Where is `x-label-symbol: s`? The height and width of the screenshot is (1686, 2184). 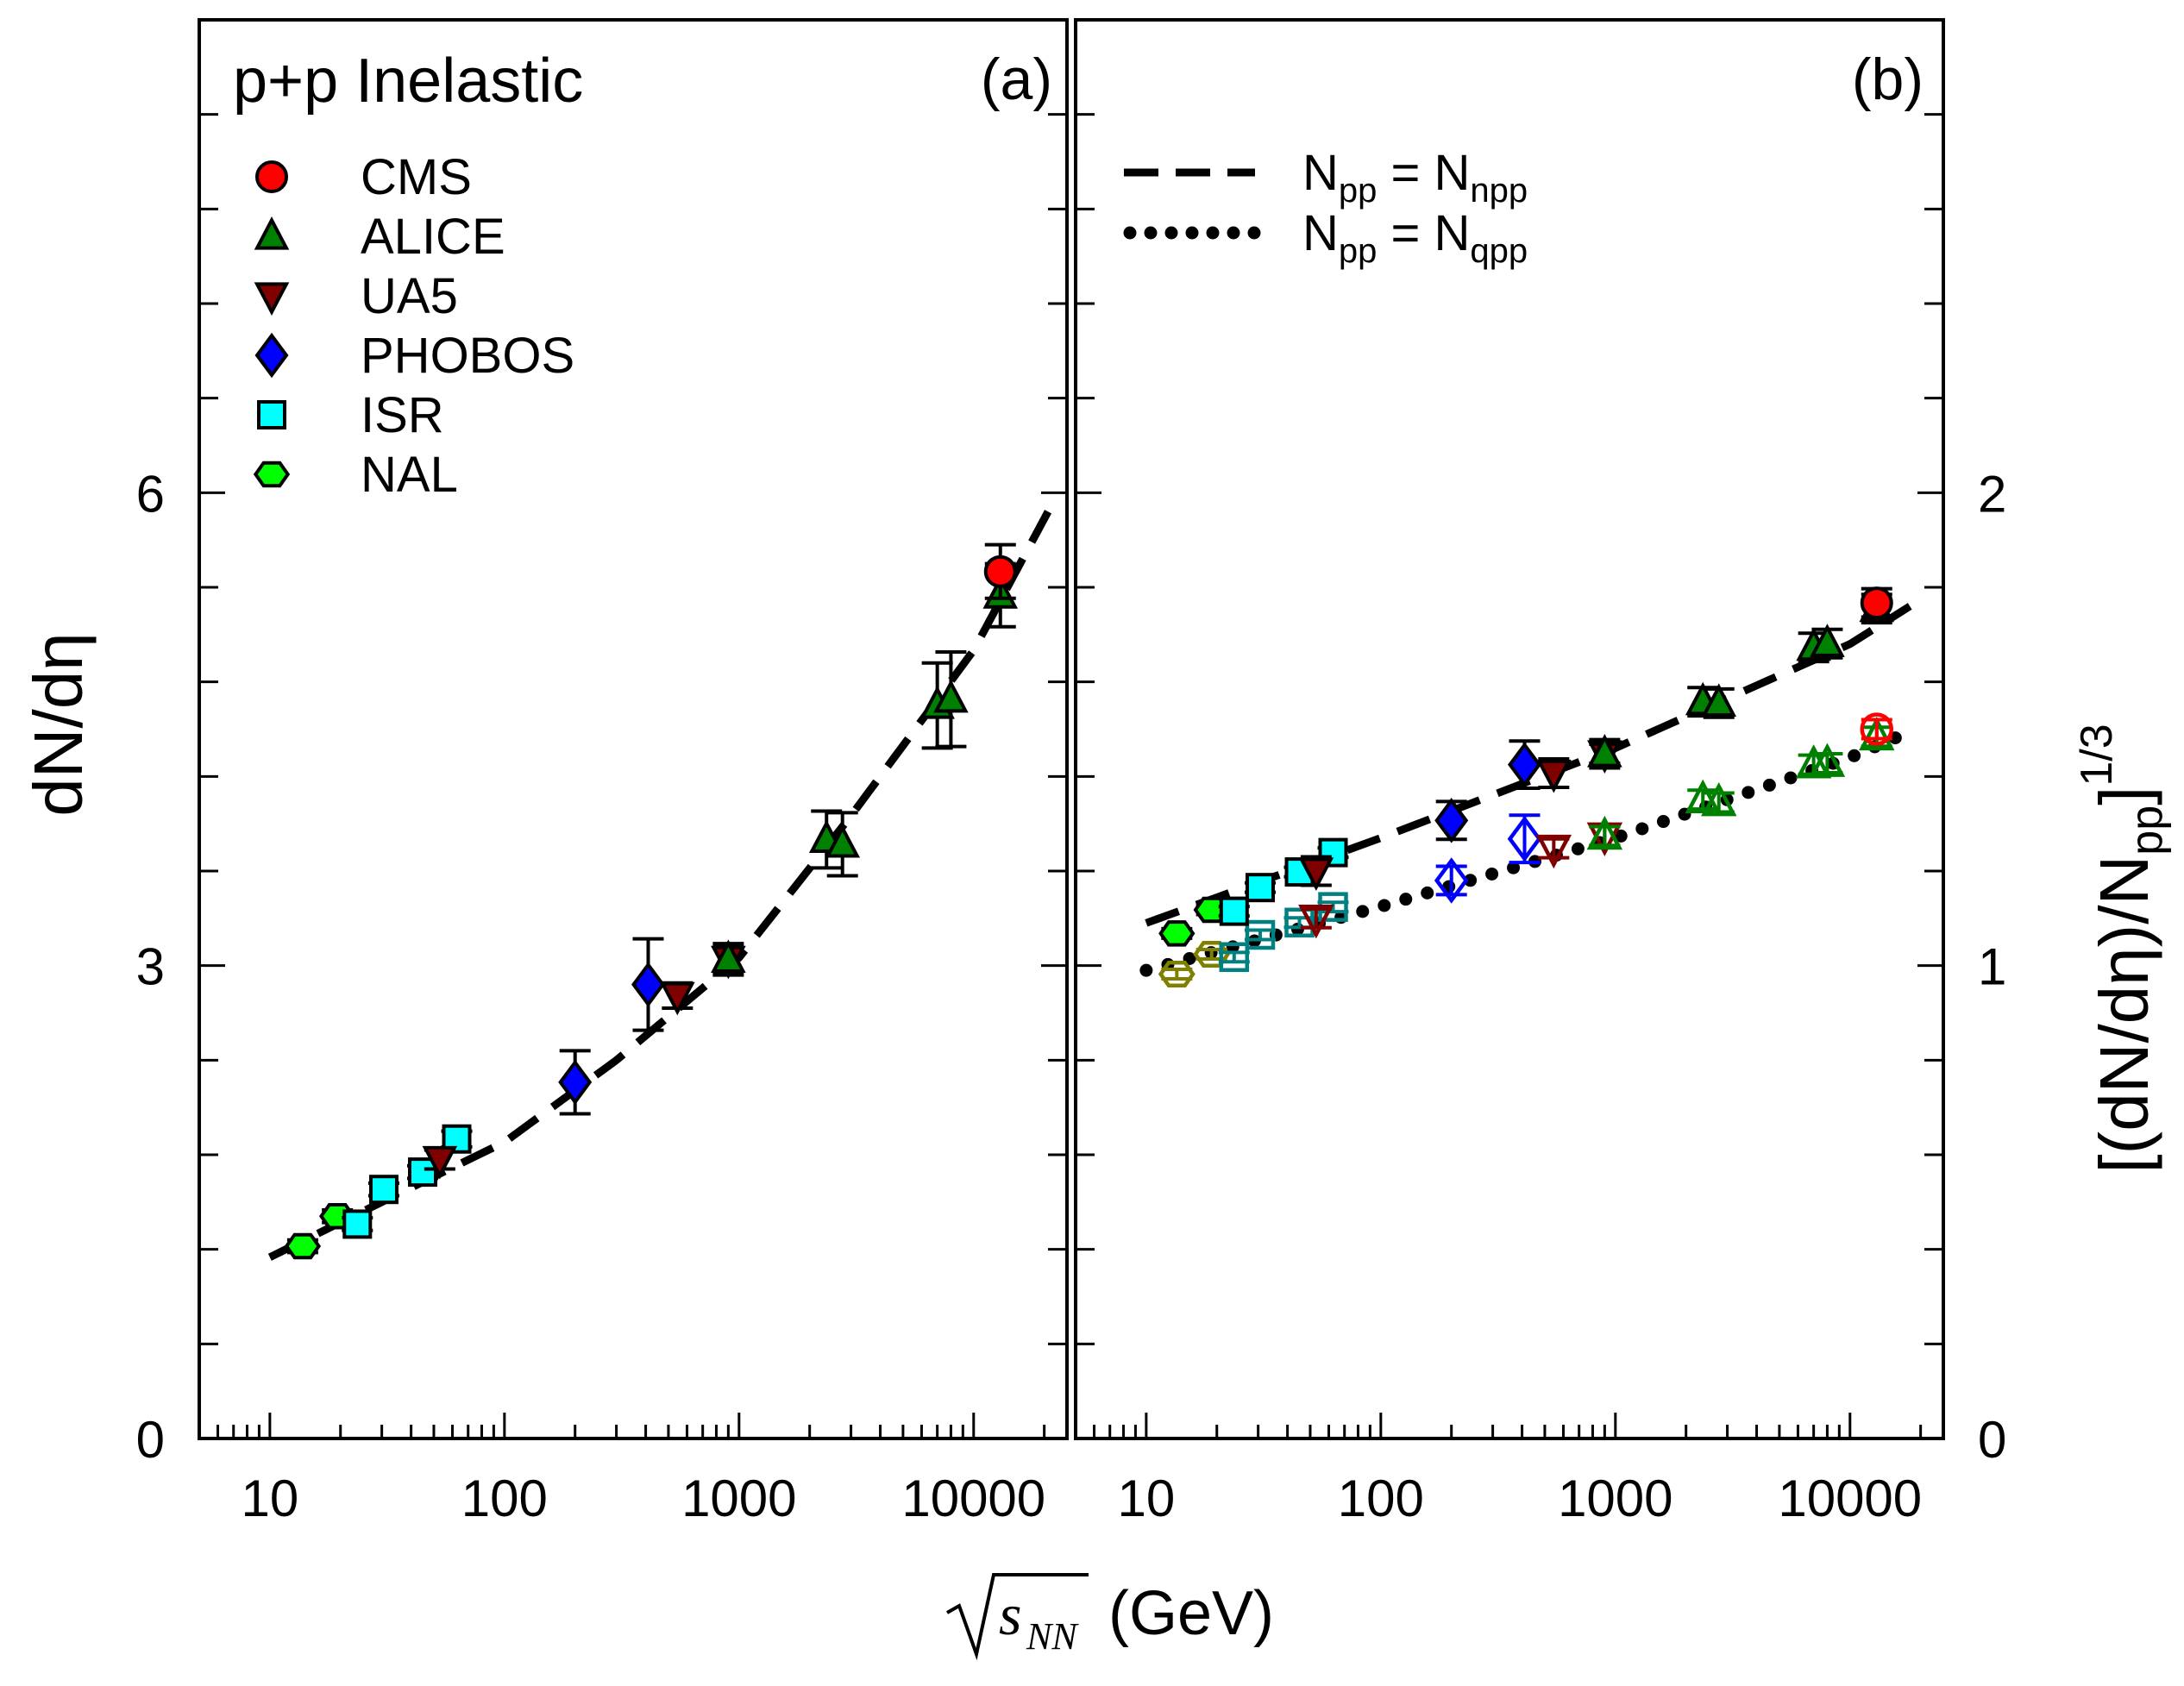
x-label-symbol: s is located at coordinates (1010, 1615).